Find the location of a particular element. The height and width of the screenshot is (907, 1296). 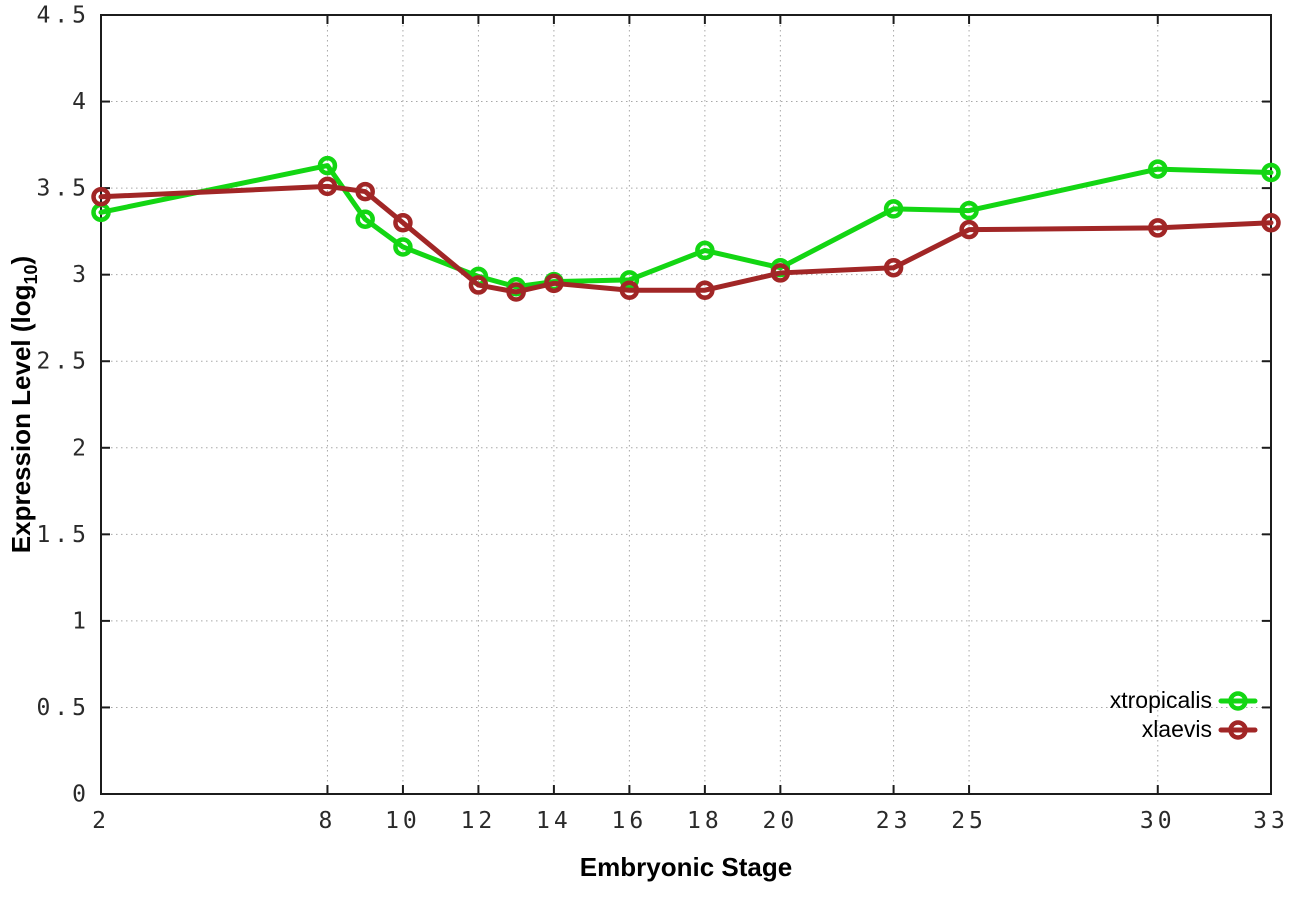

x-tick-label: 16 is located at coordinates (630, 821).